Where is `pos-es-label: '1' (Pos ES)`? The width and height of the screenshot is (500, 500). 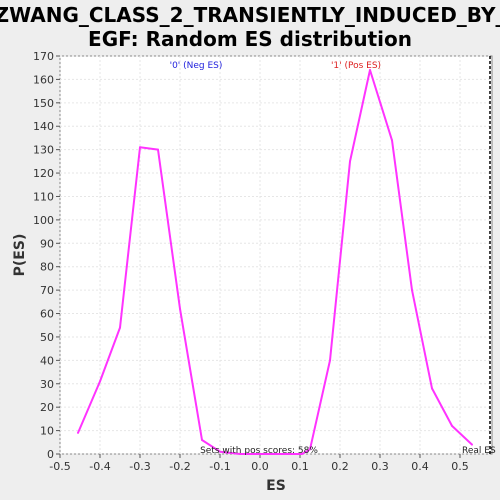 pos-es-label: '1' (Pos ES) is located at coordinates (356, 66).